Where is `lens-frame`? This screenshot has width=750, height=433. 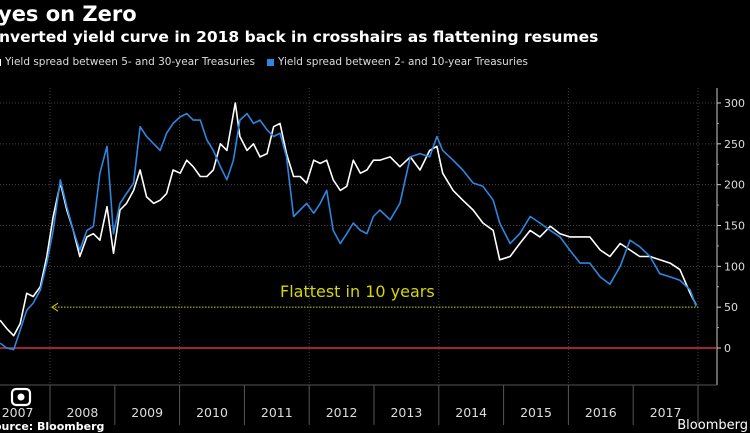 lens-frame is located at coordinates (21, 397).